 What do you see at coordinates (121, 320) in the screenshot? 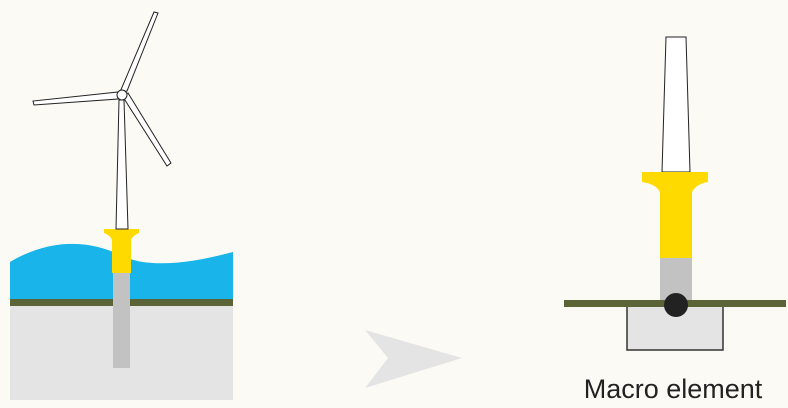
I see `monopile` at bounding box center [121, 320].